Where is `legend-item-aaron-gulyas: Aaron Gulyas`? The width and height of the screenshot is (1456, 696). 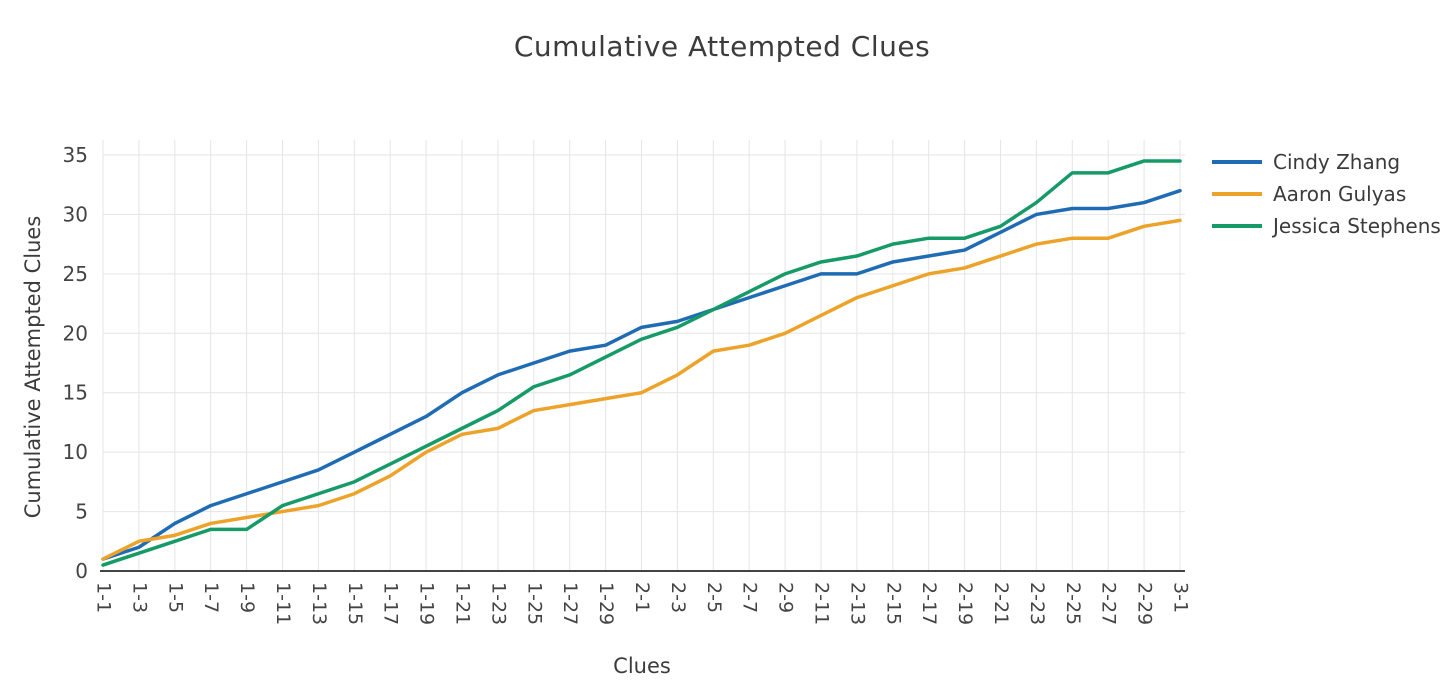 legend-item-aaron-gulyas: Aaron Gulyas is located at coordinates (1326, 193).